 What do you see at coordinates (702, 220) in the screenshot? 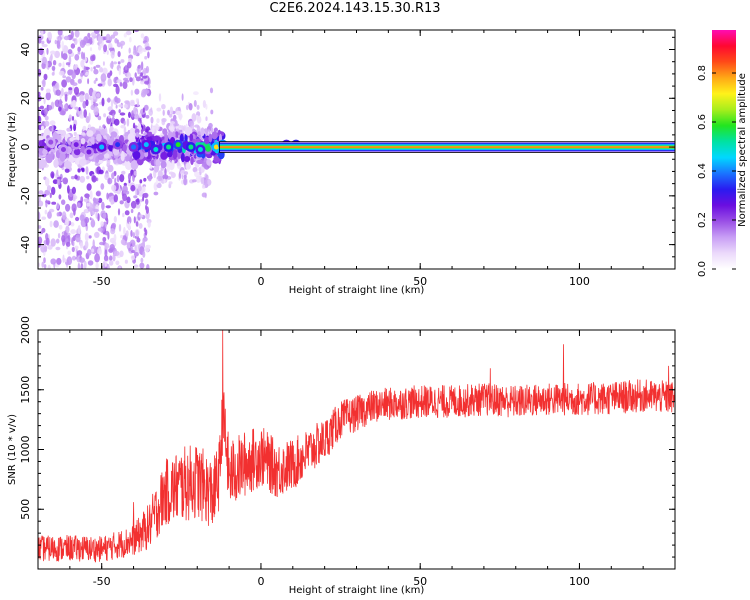
I see `colorbar-tick-label: 0.2` at bounding box center [702, 220].